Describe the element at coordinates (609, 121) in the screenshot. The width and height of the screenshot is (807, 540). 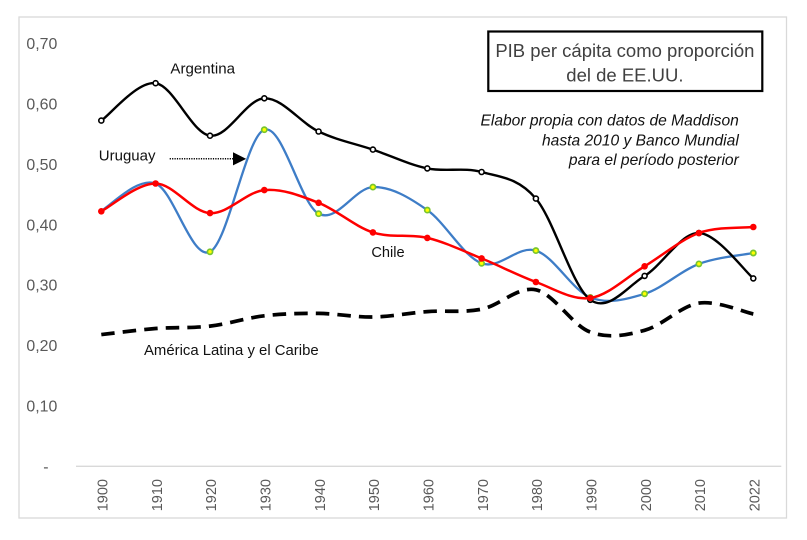
I see `svg-text:Elabor propia con datos de Mad: Elabor propia con datos de Maddison` at that location.